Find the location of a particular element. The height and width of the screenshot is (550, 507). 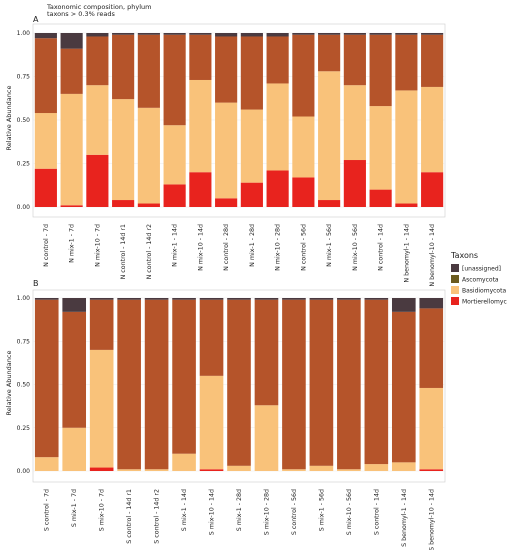

bar-n-benomyl-1-14d-mortierellomycota is located at coordinates (406, 205).